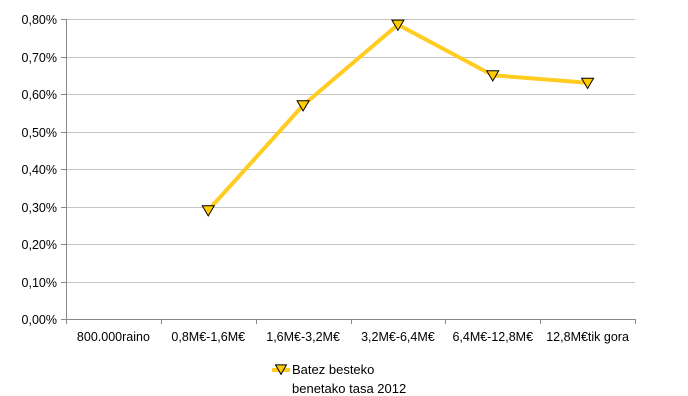 The image size is (688, 396). What do you see at coordinates (587, 337) in the screenshot?
I see `x-tick-label: 12,8M€tik gora` at bounding box center [587, 337].